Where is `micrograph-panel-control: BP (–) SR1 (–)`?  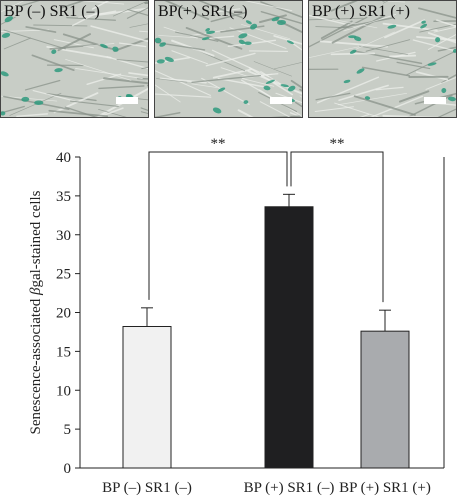 micrograph-panel-control: BP (–) SR1 (–) is located at coordinates (74, 59).